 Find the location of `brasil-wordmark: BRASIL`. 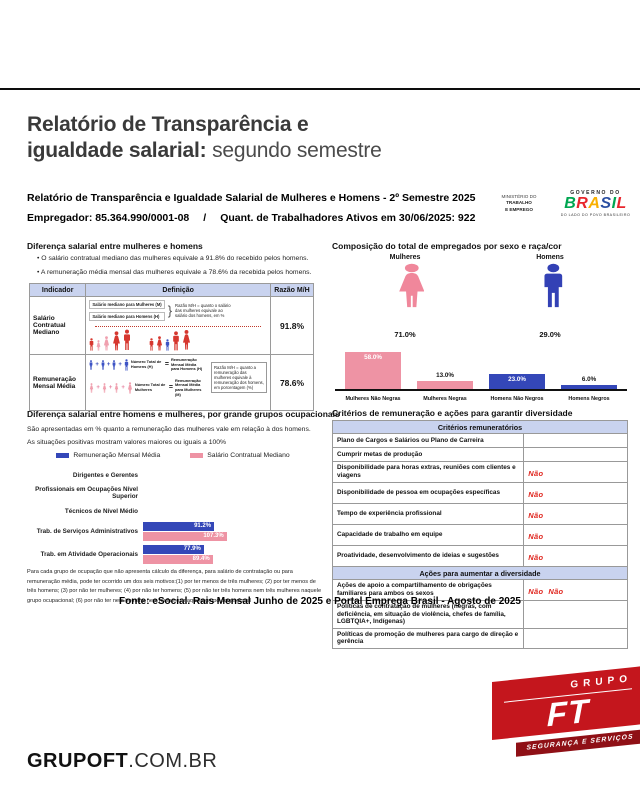

brasil-wordmark: BRASIL is located at coordinates (595, 204).